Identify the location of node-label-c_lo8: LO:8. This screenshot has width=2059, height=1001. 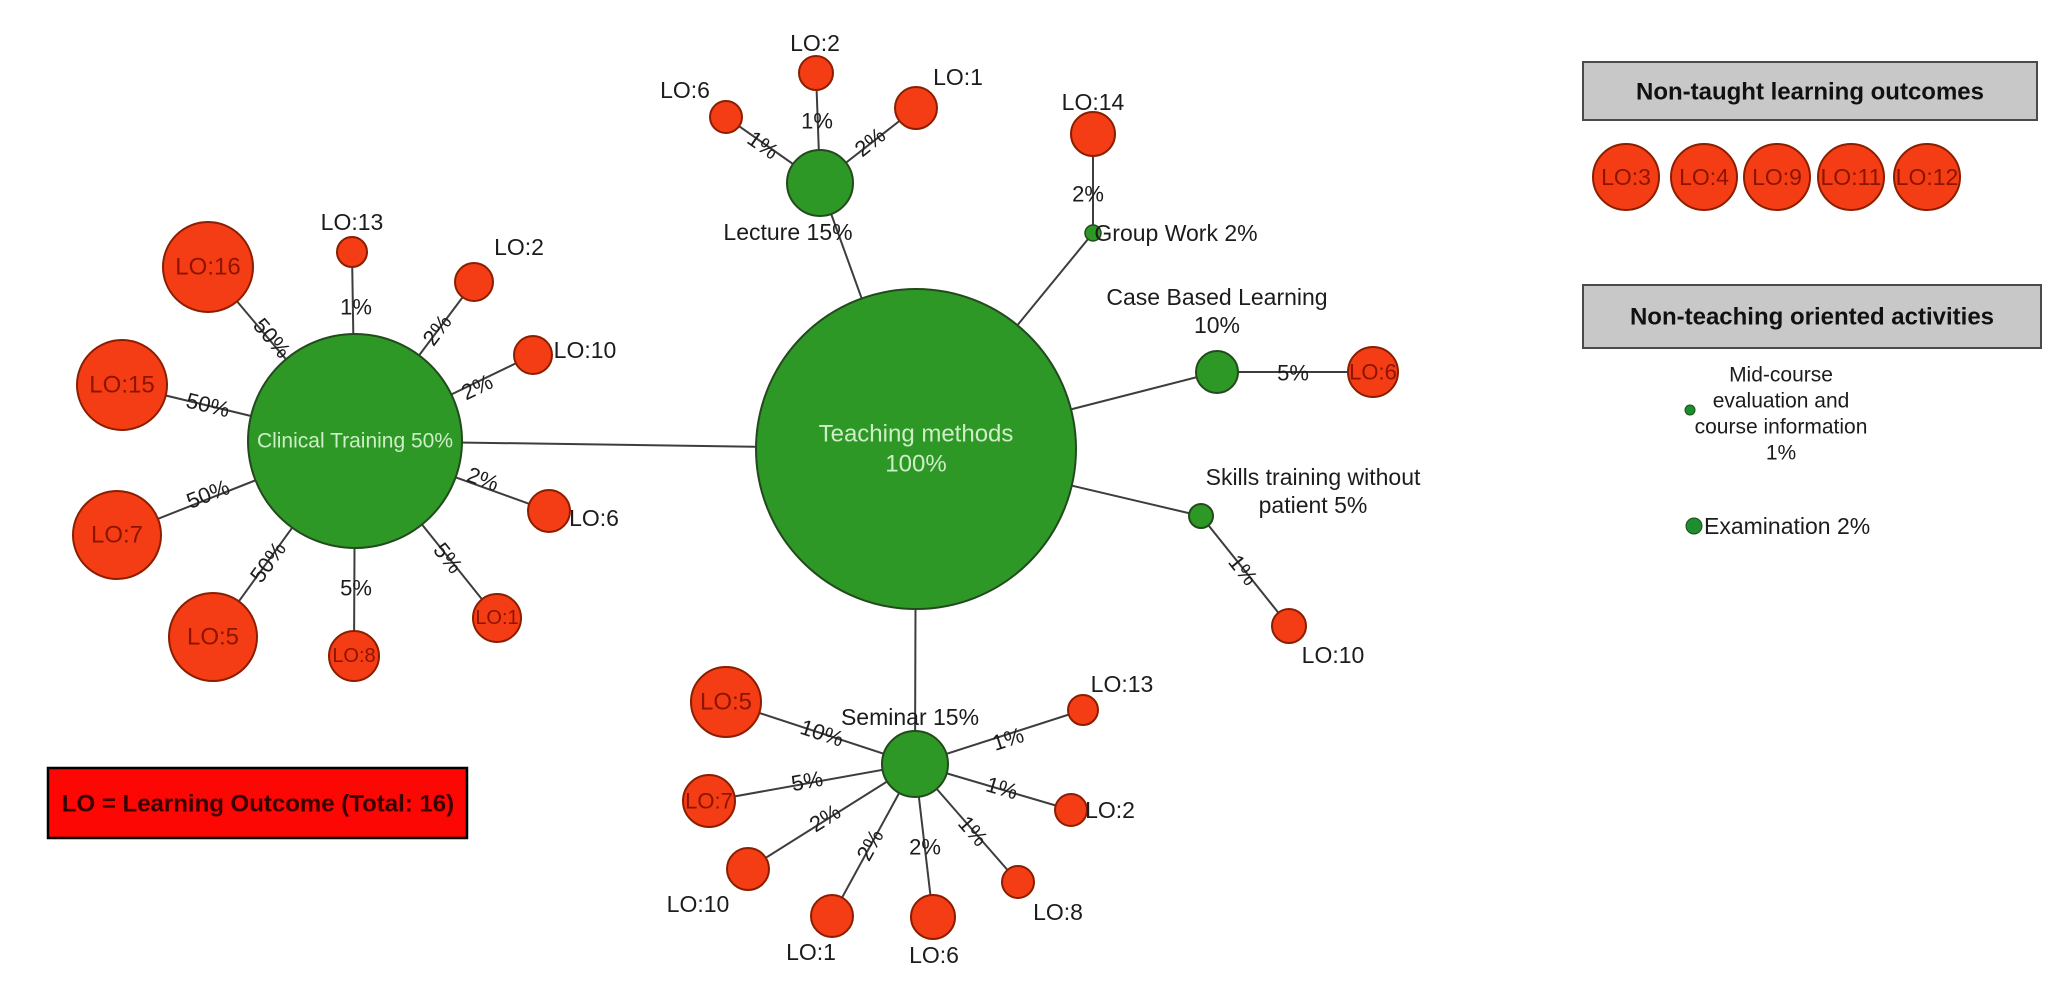
(353, 656).